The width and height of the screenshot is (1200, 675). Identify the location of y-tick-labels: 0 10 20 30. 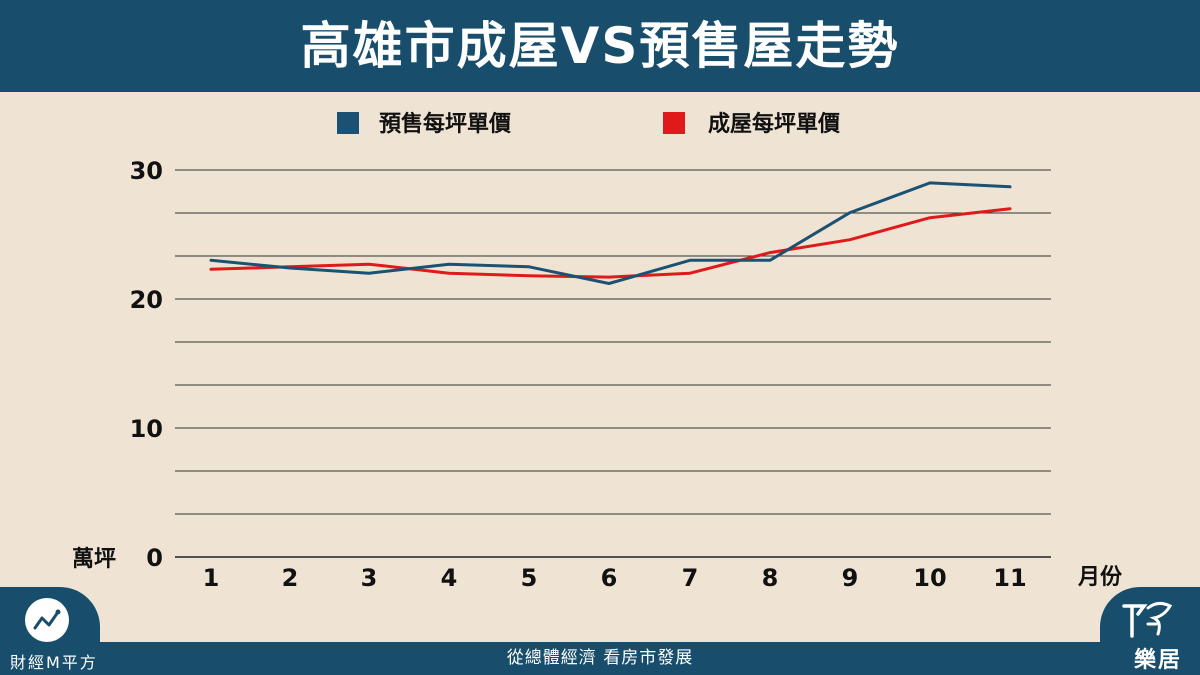
(146, 364).